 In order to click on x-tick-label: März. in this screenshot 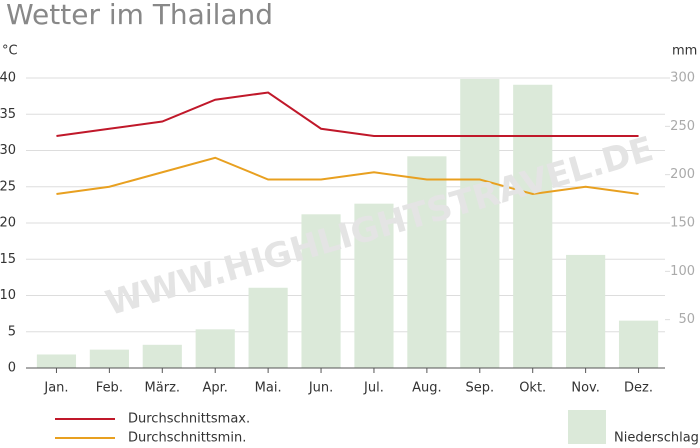, I will do `click(162, 388)`.